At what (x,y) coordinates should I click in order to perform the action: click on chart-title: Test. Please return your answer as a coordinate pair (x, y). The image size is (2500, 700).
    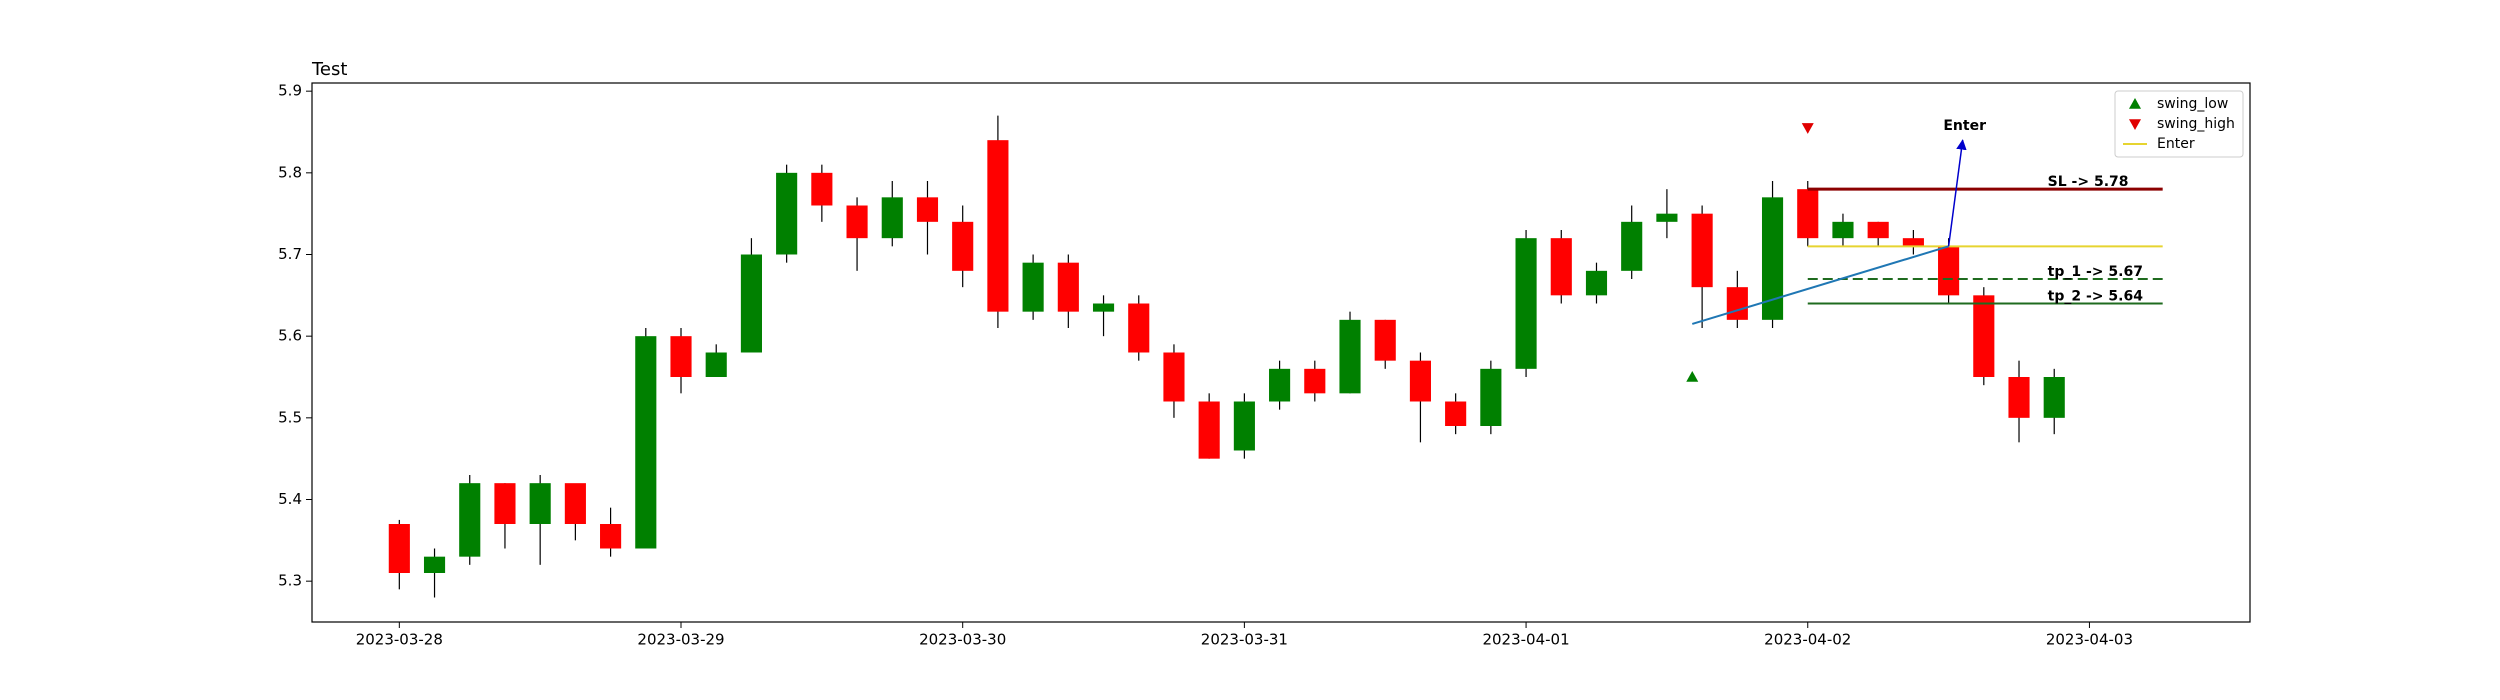
    Looking at the image, I should click on (329, 69).